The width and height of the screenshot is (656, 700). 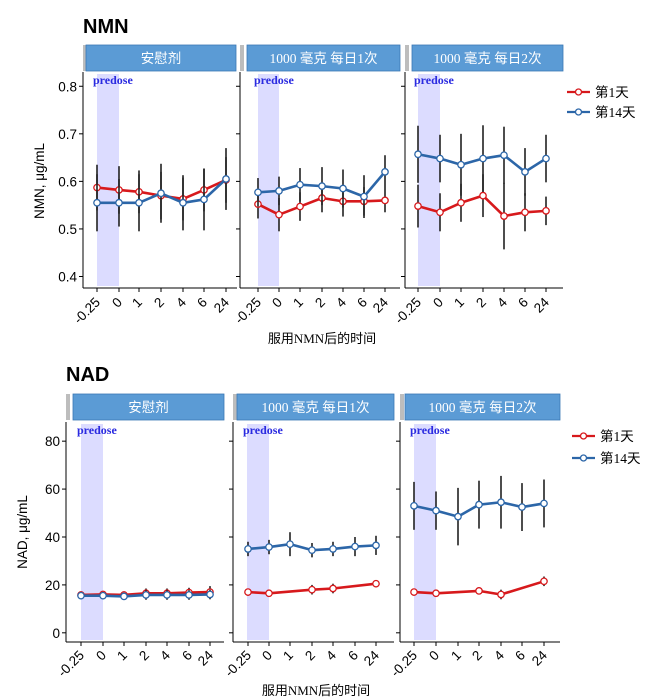 I want to click on y-tick-label: 0.7, so click(x=67, y=134).